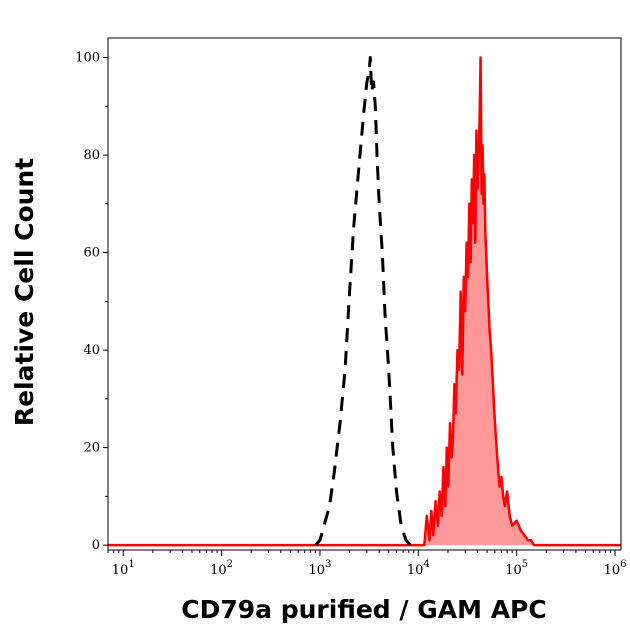 Image resolution: width=630 pixels, height=634 pixels. I want to click on x-tick-label: 10⁴, so click(418, 568).